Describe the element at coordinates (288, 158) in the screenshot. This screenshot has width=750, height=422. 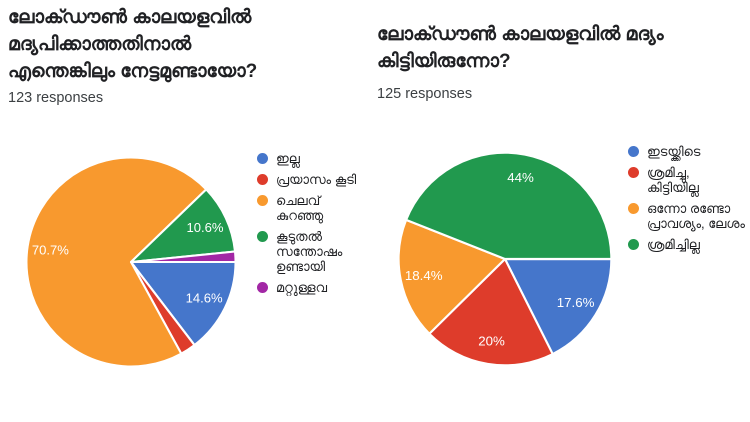
I see `legend-label: ഇല്ല` at that location.